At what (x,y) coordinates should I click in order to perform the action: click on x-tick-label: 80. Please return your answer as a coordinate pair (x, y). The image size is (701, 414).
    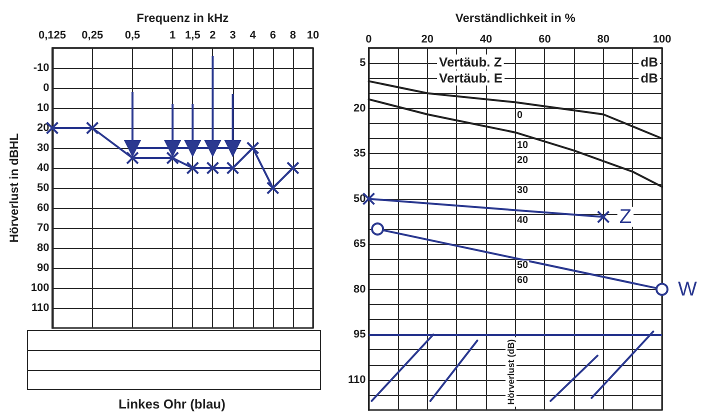
    Looking at the image, I should click on (603, 40).